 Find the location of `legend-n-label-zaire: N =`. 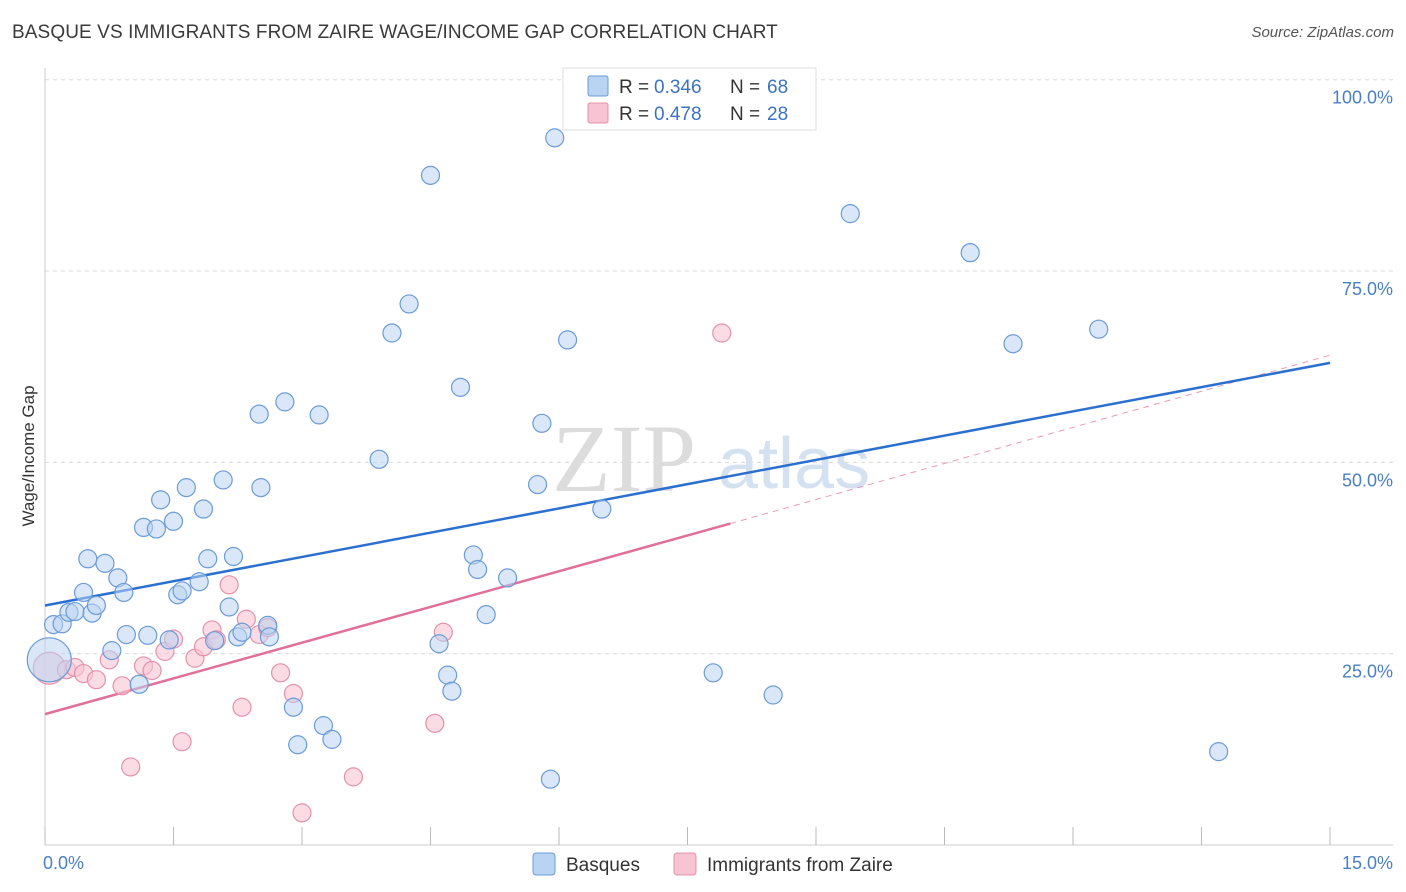

legend-n-label-zaire: N = is located at coordinates (745, 114).